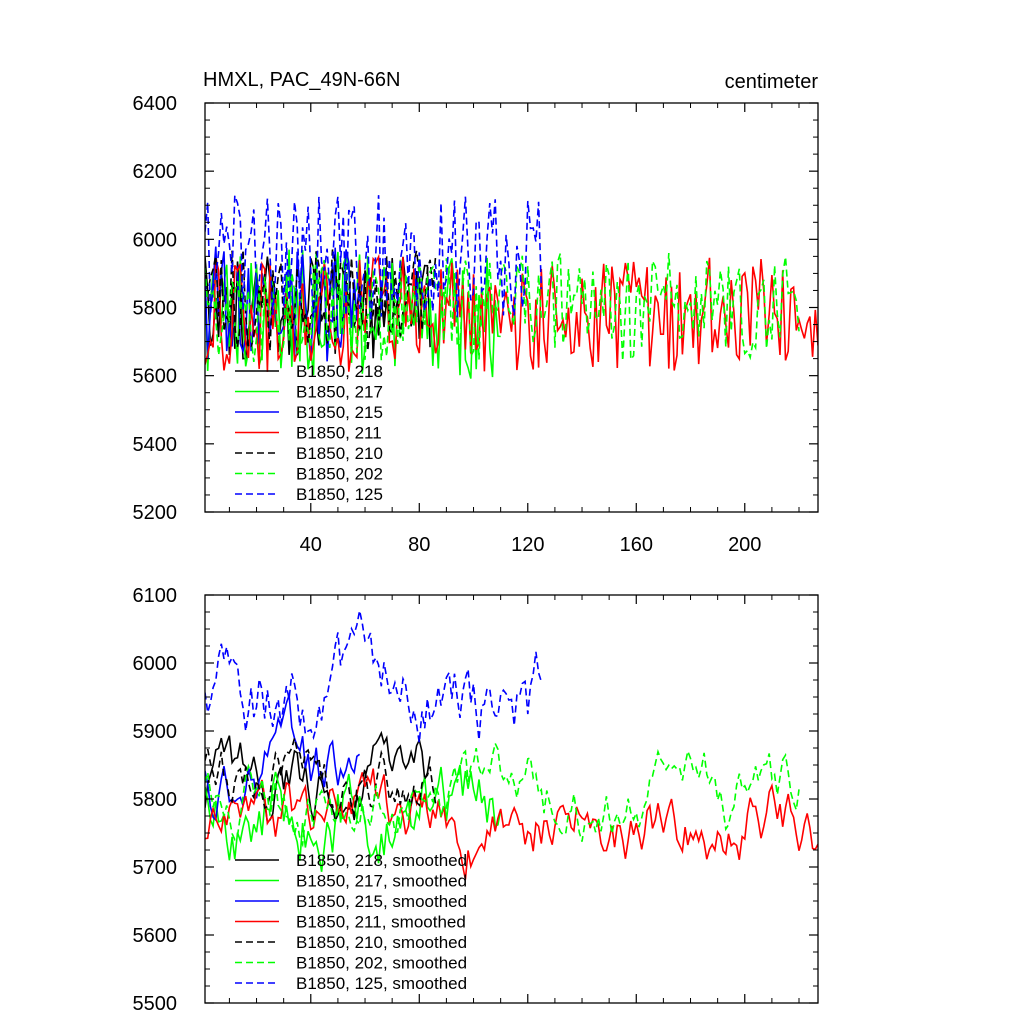 This screenshot has width=1024, height=1024. Describe the element at coordinates (155, 1004) in the screenshot. I see `y-tick-label: 5500` at that location.